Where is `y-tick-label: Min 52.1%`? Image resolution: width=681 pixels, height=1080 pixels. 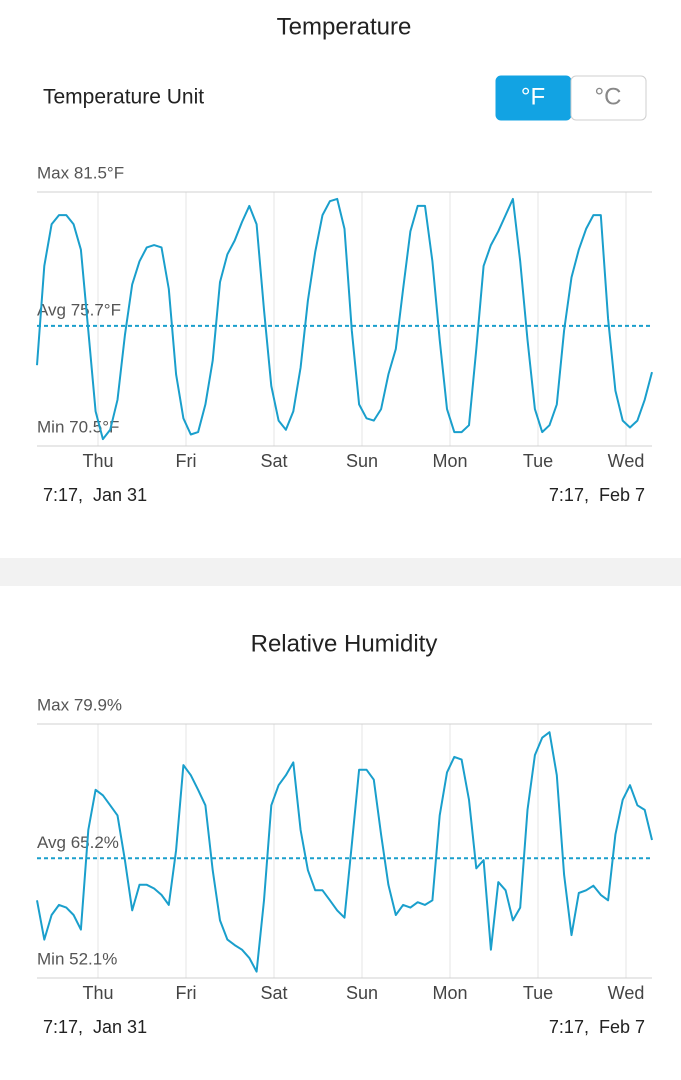
y-tick-label: Min 52.1% is located at coordinates (77, 958).